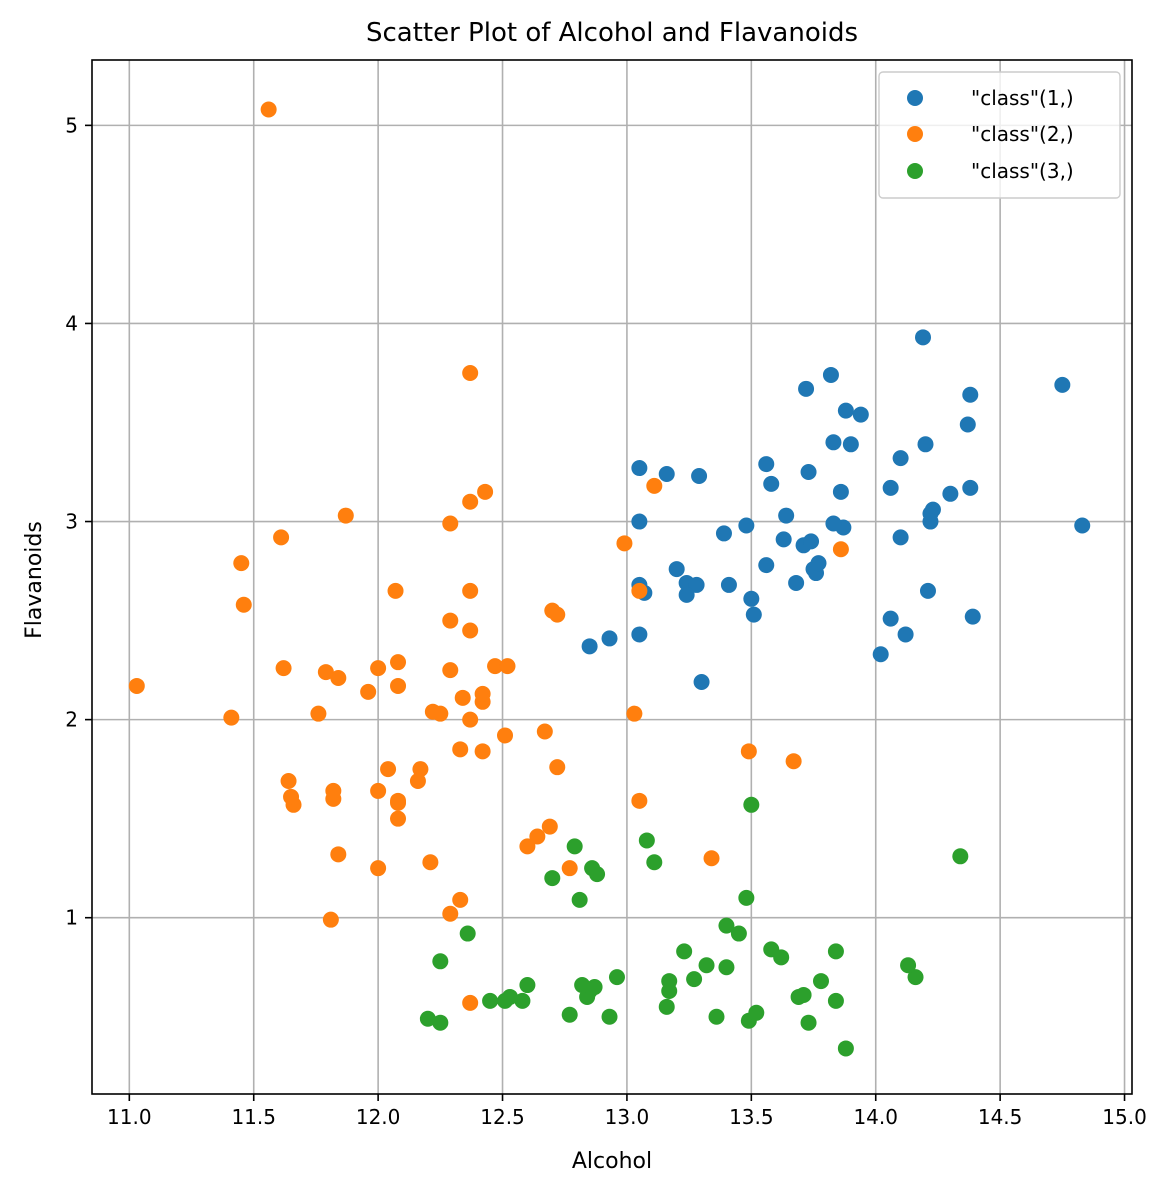 This screenshot has width=1176, height=1194. What do you see at coordinates (71, 323) in the screenshot?
I see `y-tick-label: 4` at bounding box center [71, 323].